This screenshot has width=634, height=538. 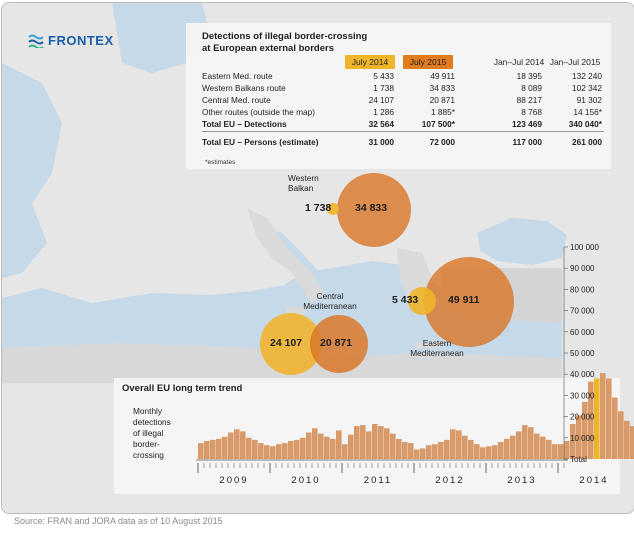 I want to click on value-western-balkan-2015: 34 833, so click(x=371, y=208).